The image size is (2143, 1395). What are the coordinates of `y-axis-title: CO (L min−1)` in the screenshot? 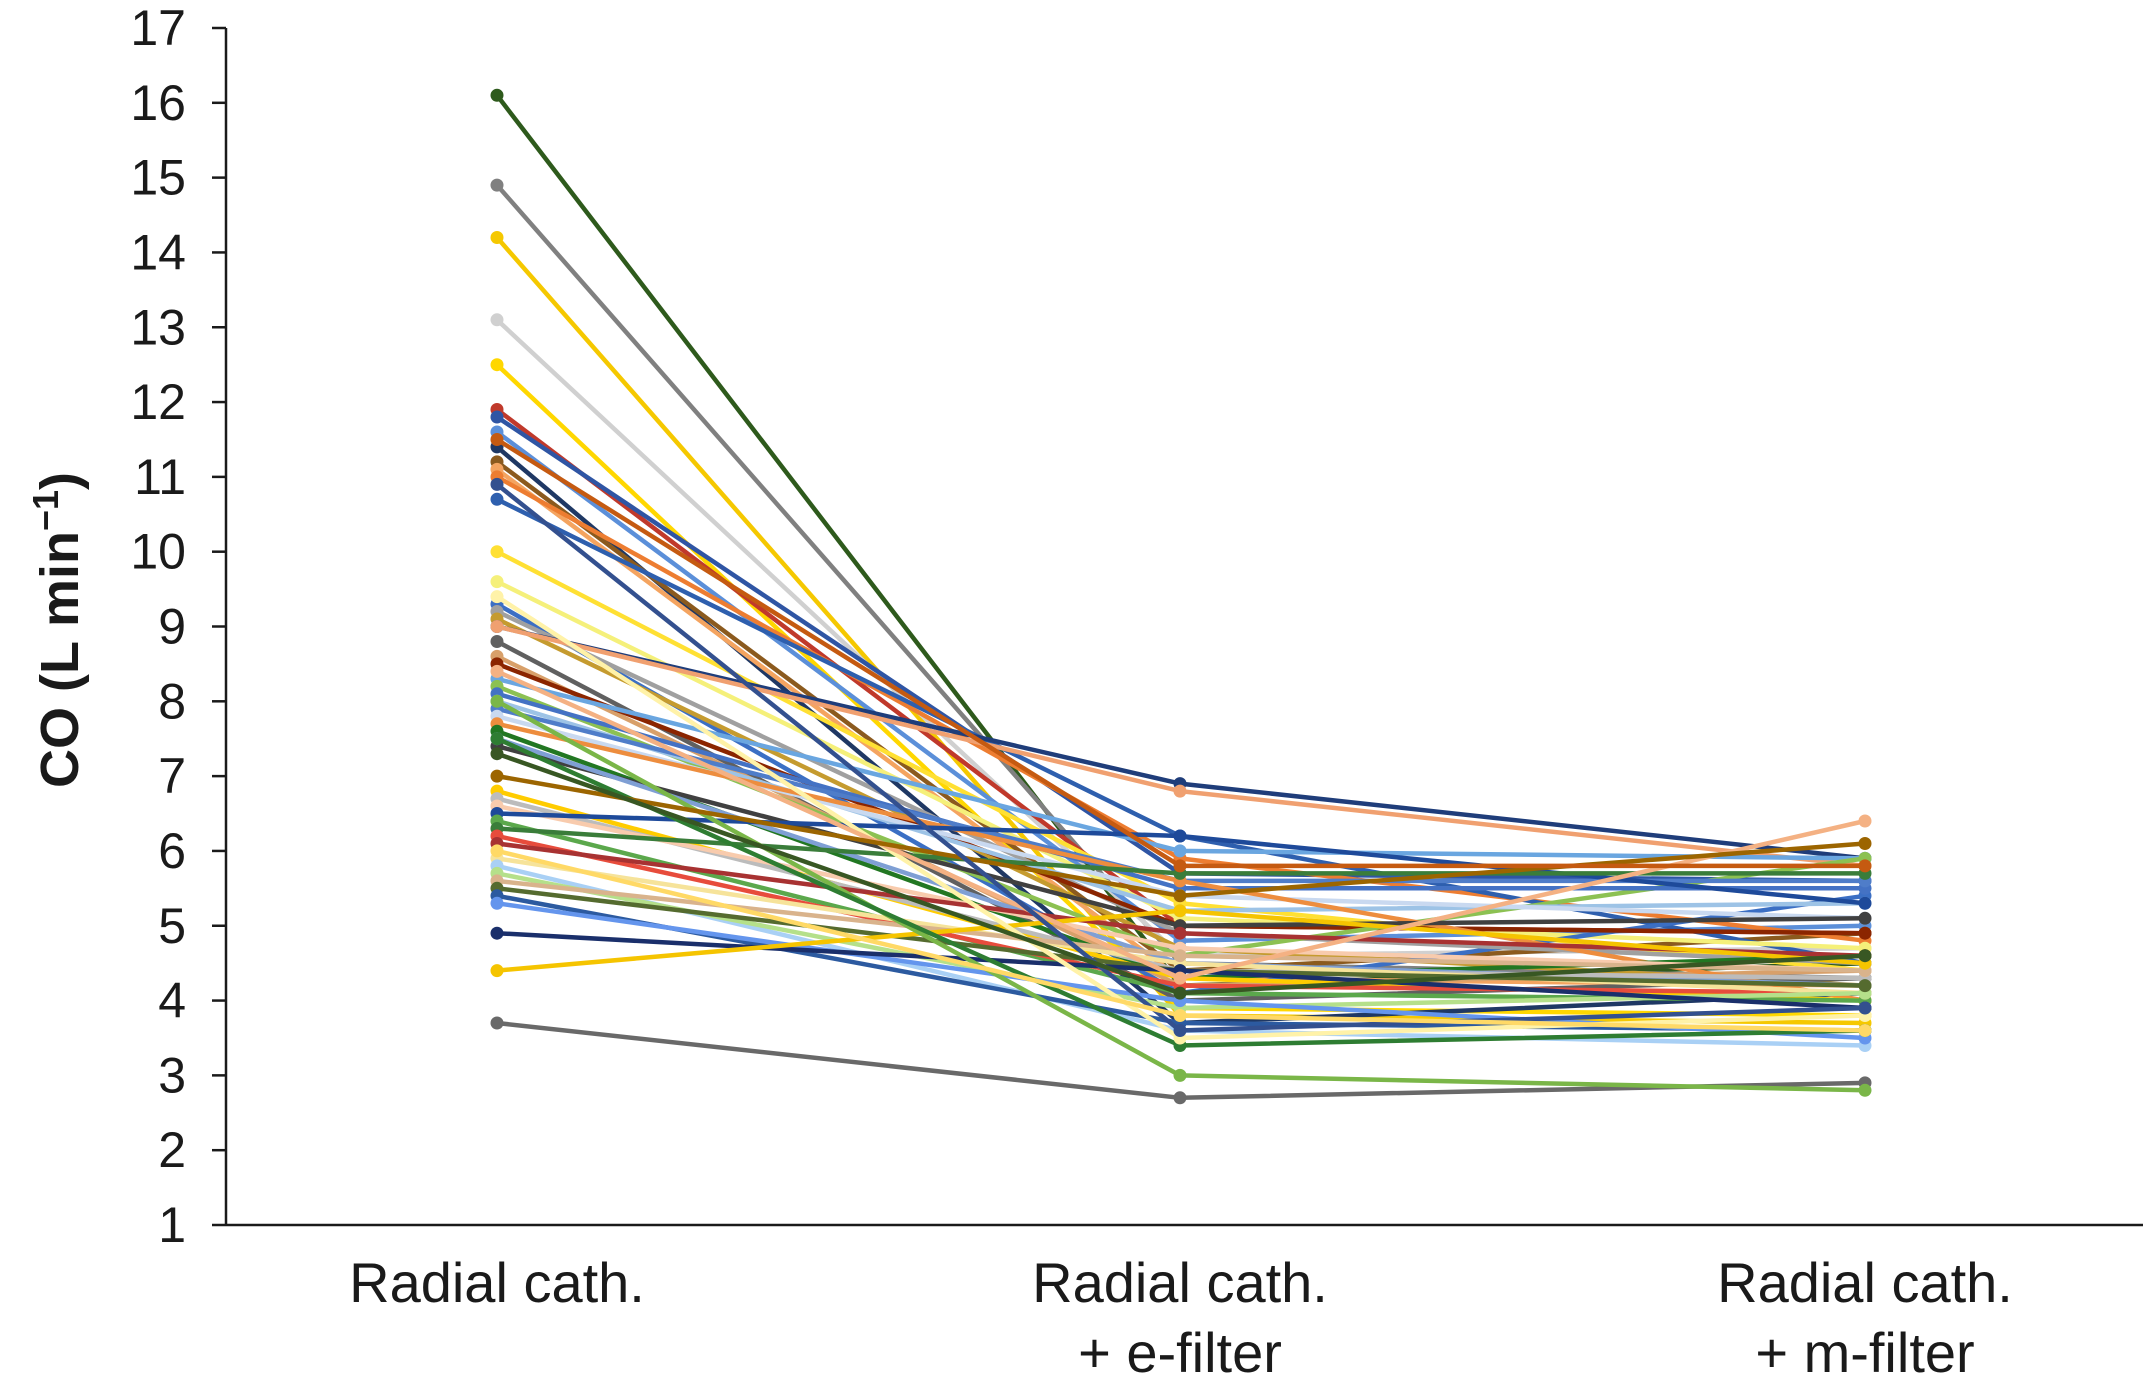 It's located at (58, 630).